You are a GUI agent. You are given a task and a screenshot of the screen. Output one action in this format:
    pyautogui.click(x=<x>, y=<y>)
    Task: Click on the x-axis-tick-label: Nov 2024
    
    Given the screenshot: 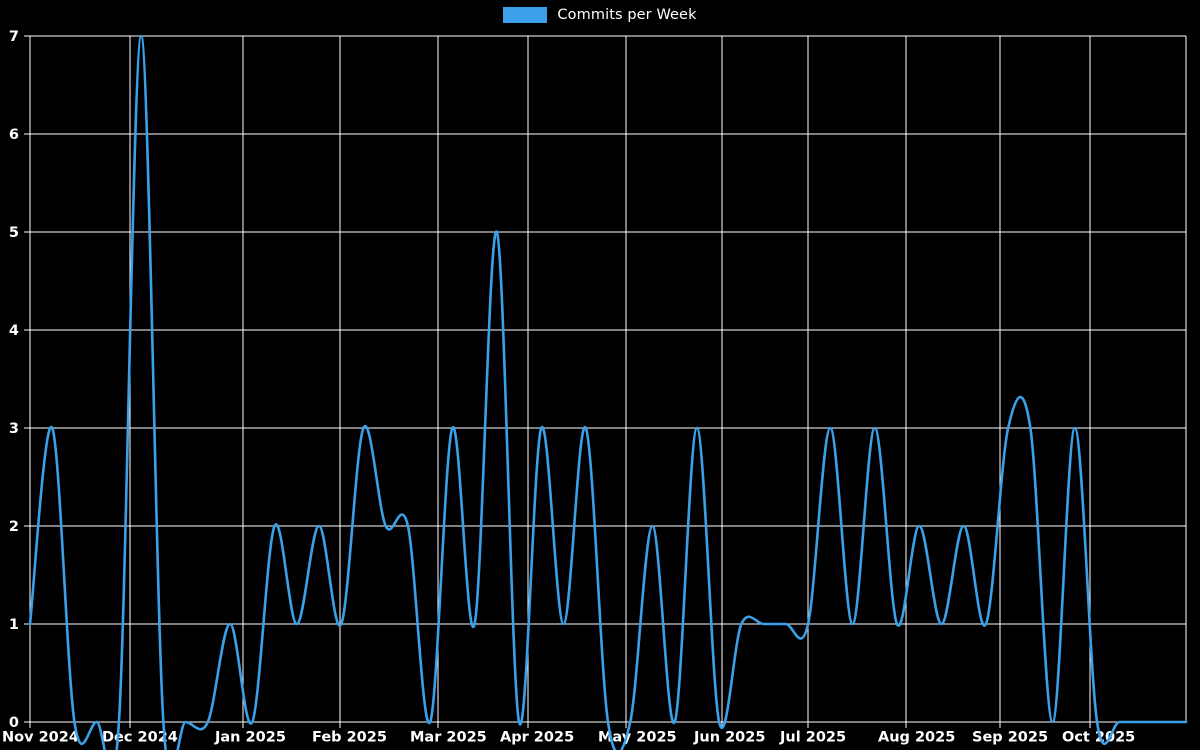 What is the action you would take?
    pyautogui.click(x=40, y=738)
    